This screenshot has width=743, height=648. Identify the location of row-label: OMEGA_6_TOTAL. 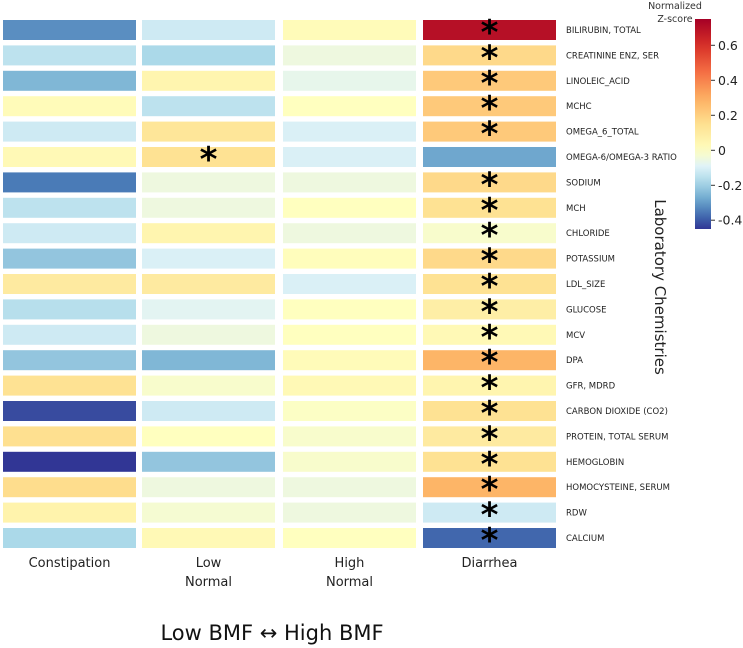
(602, 133).